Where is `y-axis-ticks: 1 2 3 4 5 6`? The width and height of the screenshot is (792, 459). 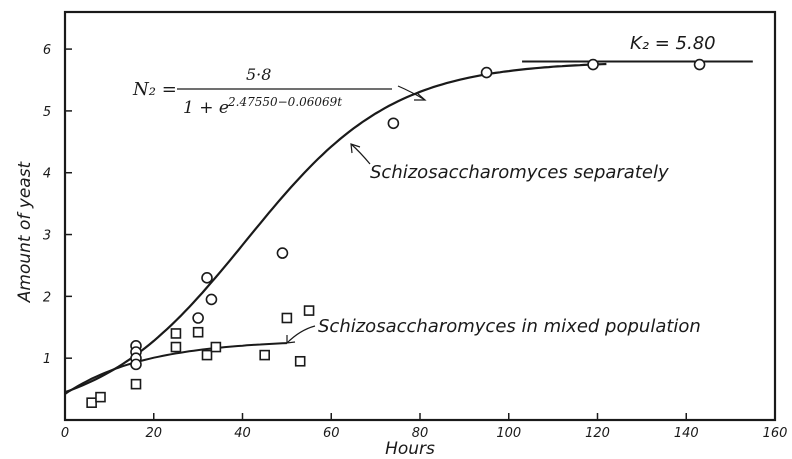 y-axis-ticks: 1 2 3 4 5 6 is located at coordinates (57, 205).